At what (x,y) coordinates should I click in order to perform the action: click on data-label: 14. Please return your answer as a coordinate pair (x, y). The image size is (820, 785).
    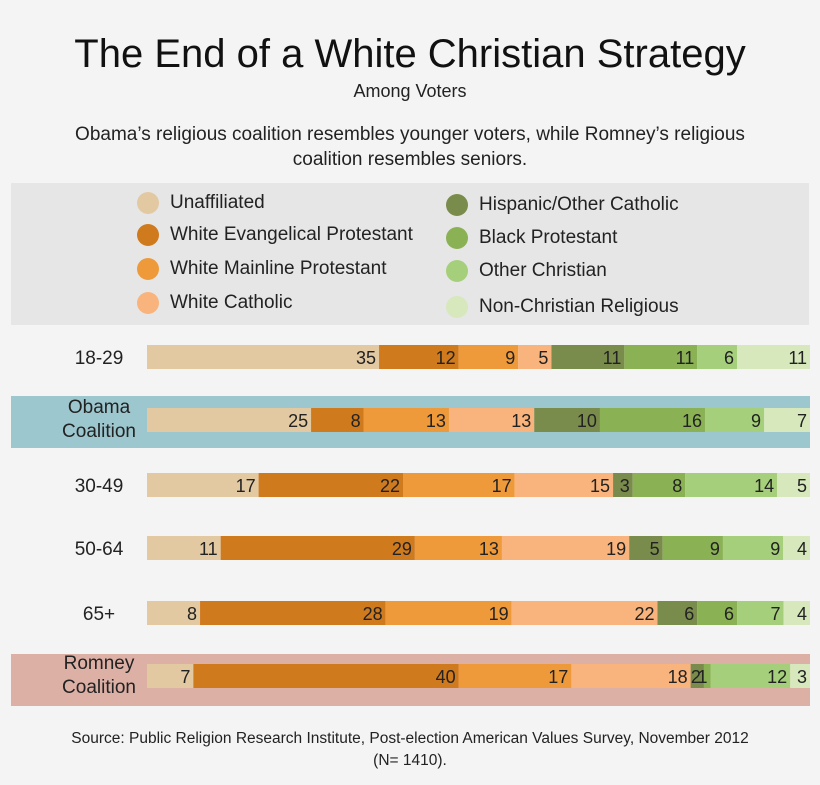
    Looking at the image, I should click on (764, 486).